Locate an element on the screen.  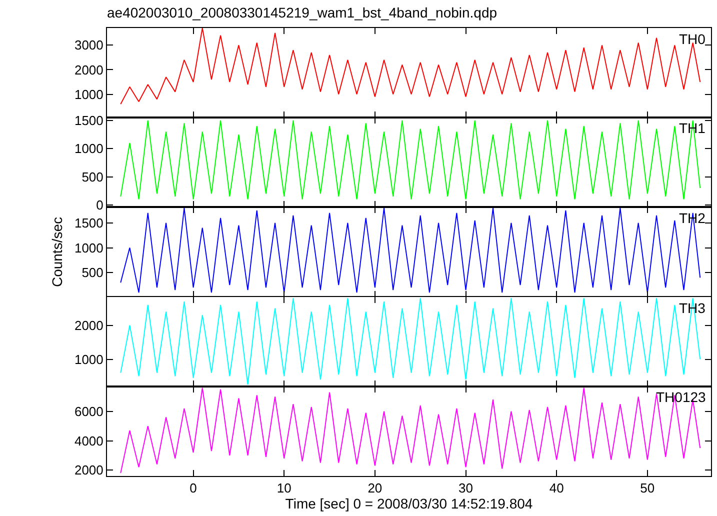
x-tick-label: 30 is located at coordinates (466, 488).